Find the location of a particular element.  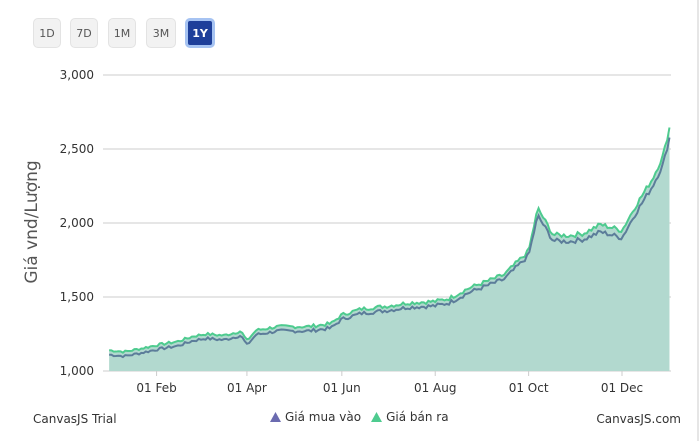

y-tick-label: 1,500 is located at coordinates (77, 297).